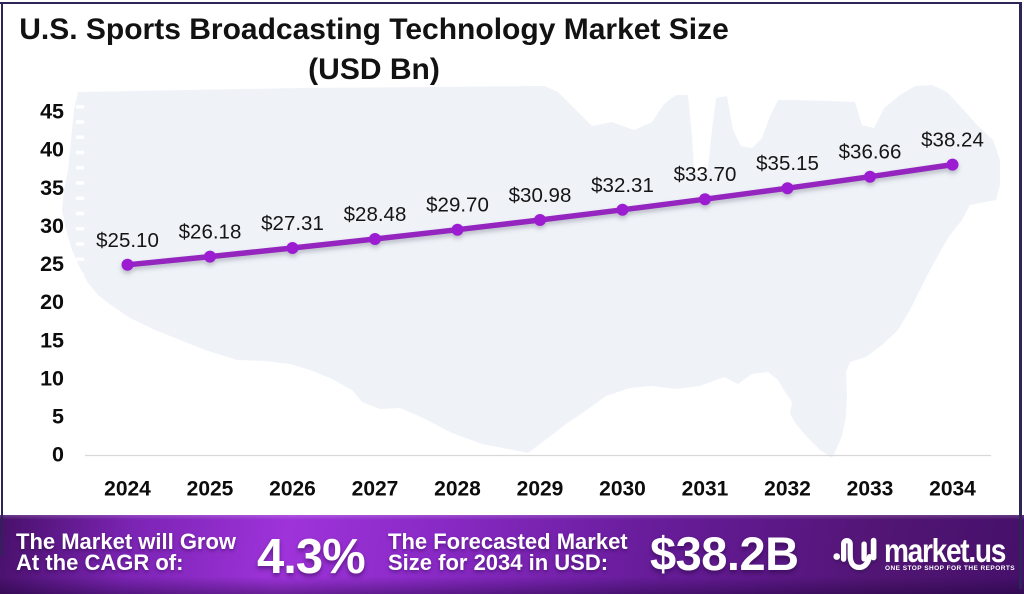 The image size is (1024, 594). Describe the element at coordinates (292, 223) in the screenshot. I see `svg-text: $27.31` at that location.